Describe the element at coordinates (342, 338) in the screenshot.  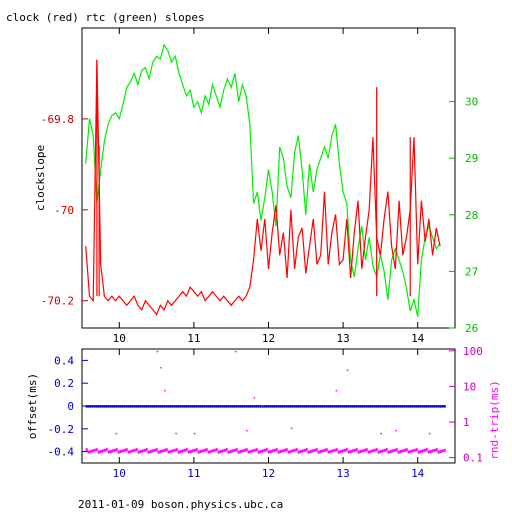
I see `slope-x-tick-label: 13` at that location.